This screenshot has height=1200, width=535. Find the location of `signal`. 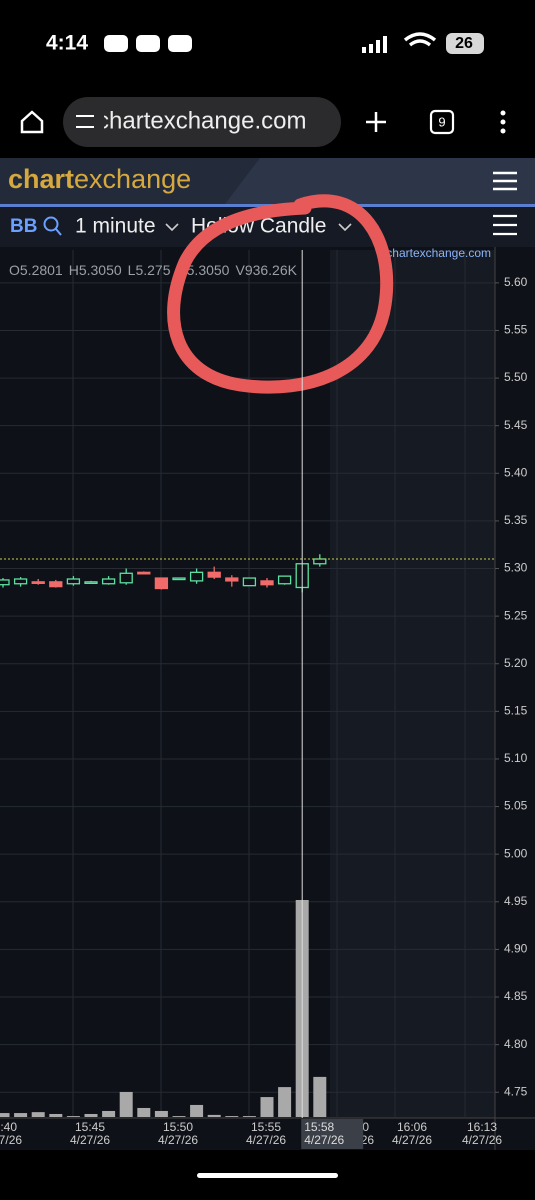

signal is located at coordinates (374, 44).